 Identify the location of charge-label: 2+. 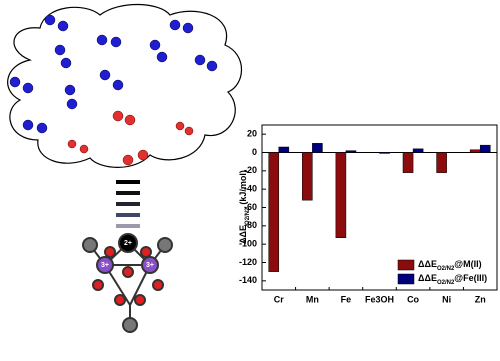
(128, 243).